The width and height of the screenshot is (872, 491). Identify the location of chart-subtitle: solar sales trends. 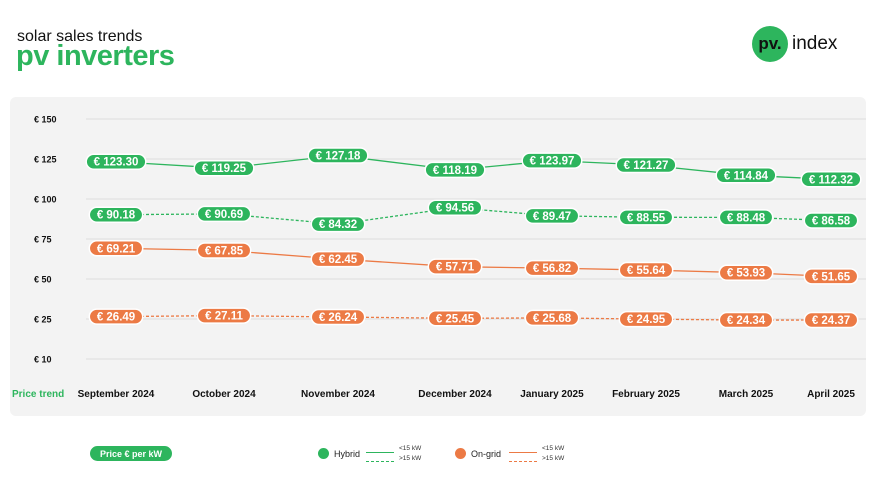
(80, 36).